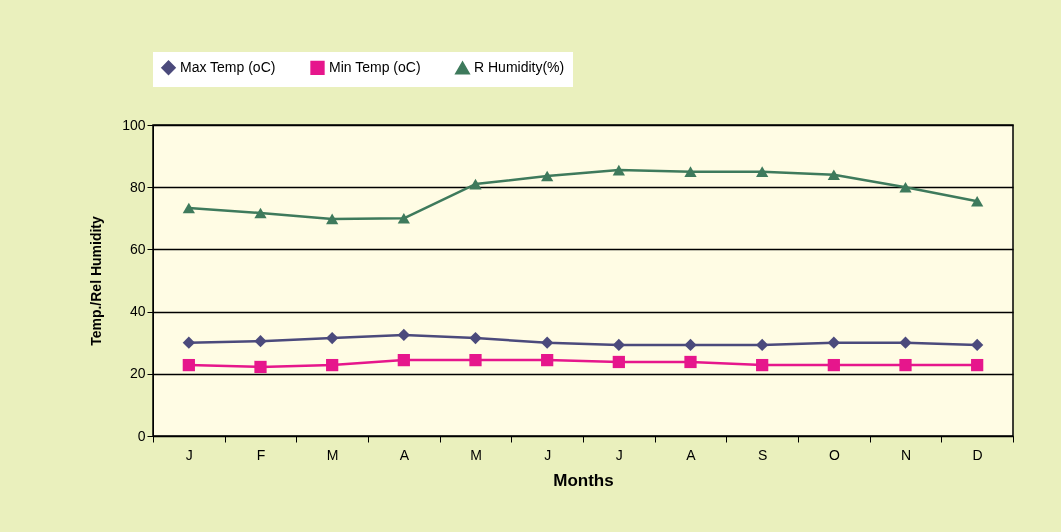 This screenshot has width=1061, height=532. Describe the element at coordinates (834, 454) in the screenshot. I see `x-tick-label: O` at that location.